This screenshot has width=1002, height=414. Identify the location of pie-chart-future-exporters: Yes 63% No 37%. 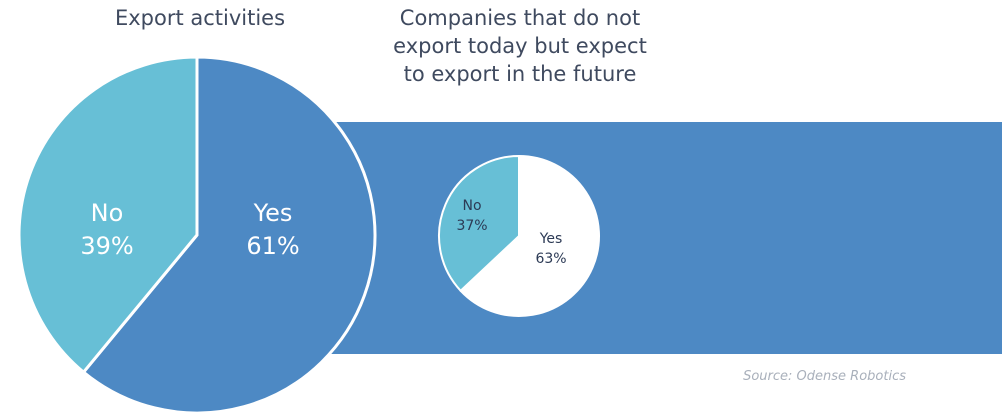
(519, 236).